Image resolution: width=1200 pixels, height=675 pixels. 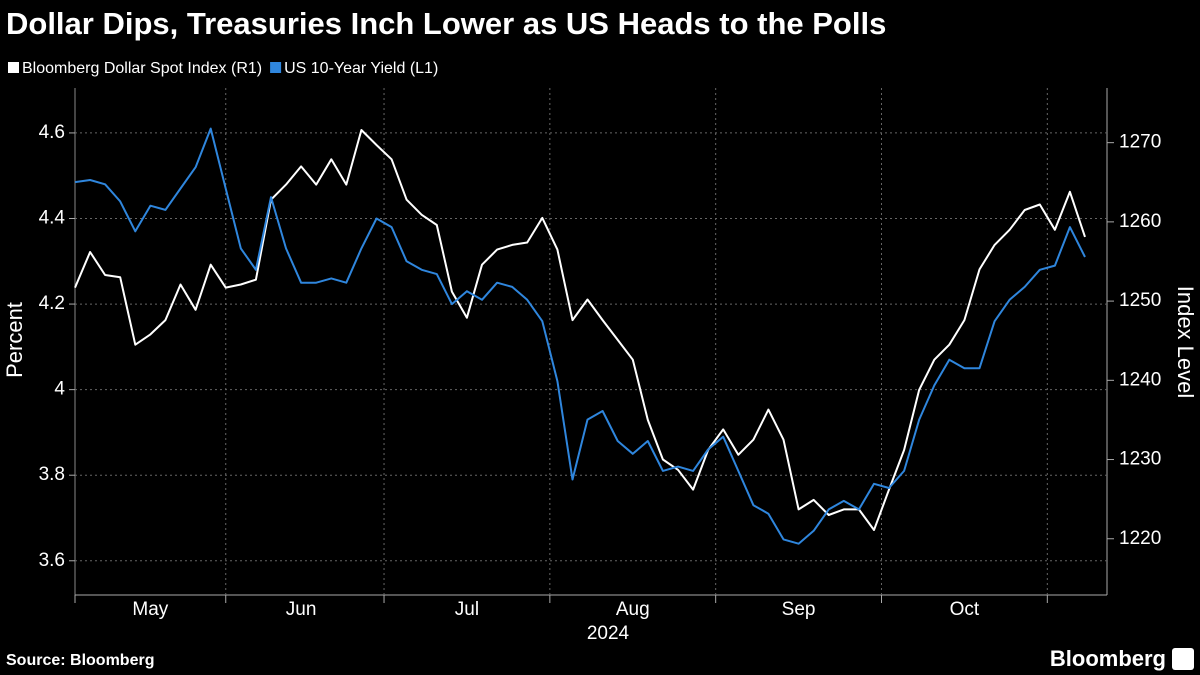 I want to click on y-tick-label: 4.6, so click(x=52, y=132).